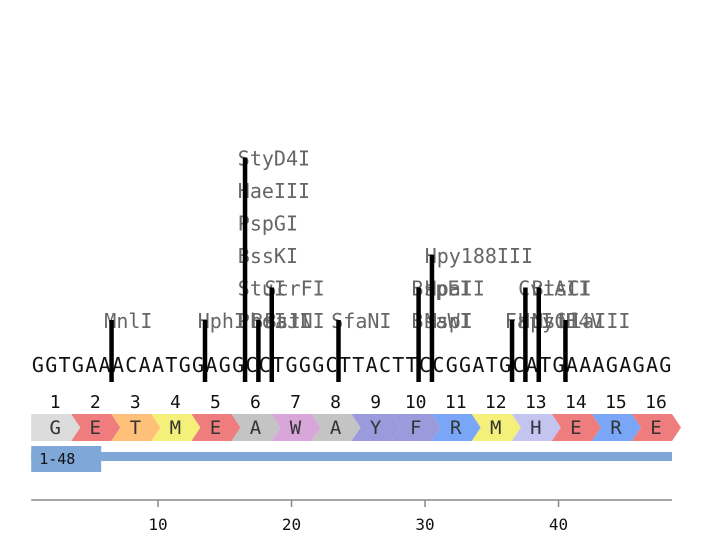 The width and height of the screenshot is (711, 554). What do you see at coordinates (295, 402) in the screenshot?
I see `codon-number: 7` at bounding box center [295, 402].